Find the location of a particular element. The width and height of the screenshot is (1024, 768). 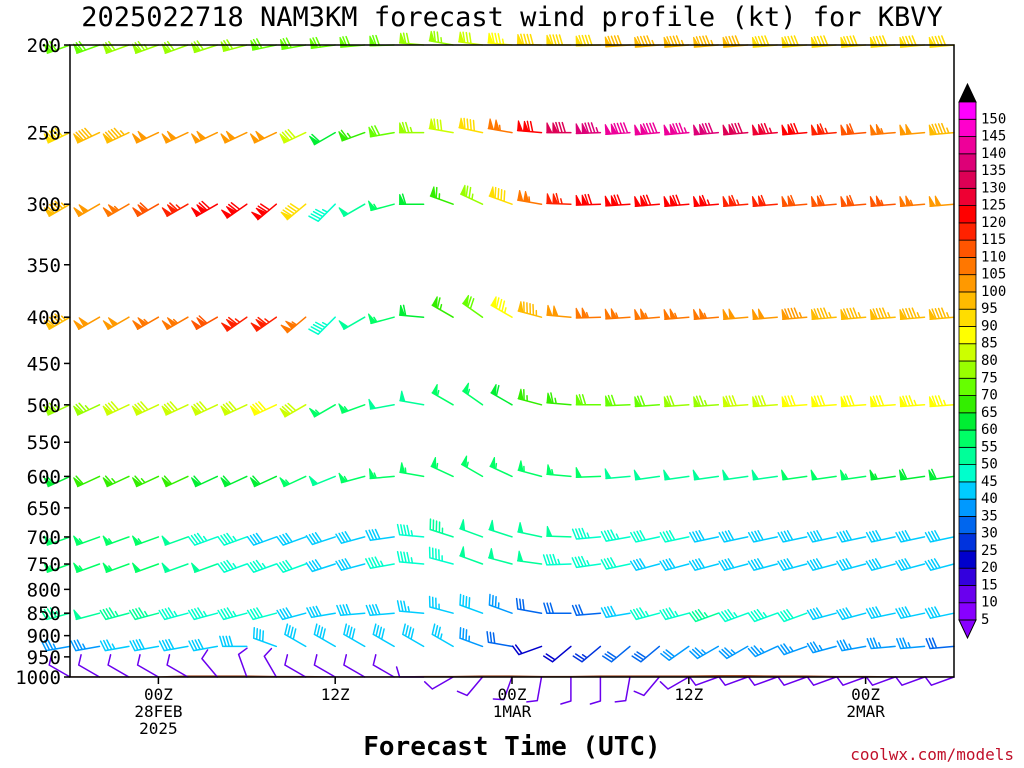

x-tick-label: 2025 is located at coordinates (158, 728).